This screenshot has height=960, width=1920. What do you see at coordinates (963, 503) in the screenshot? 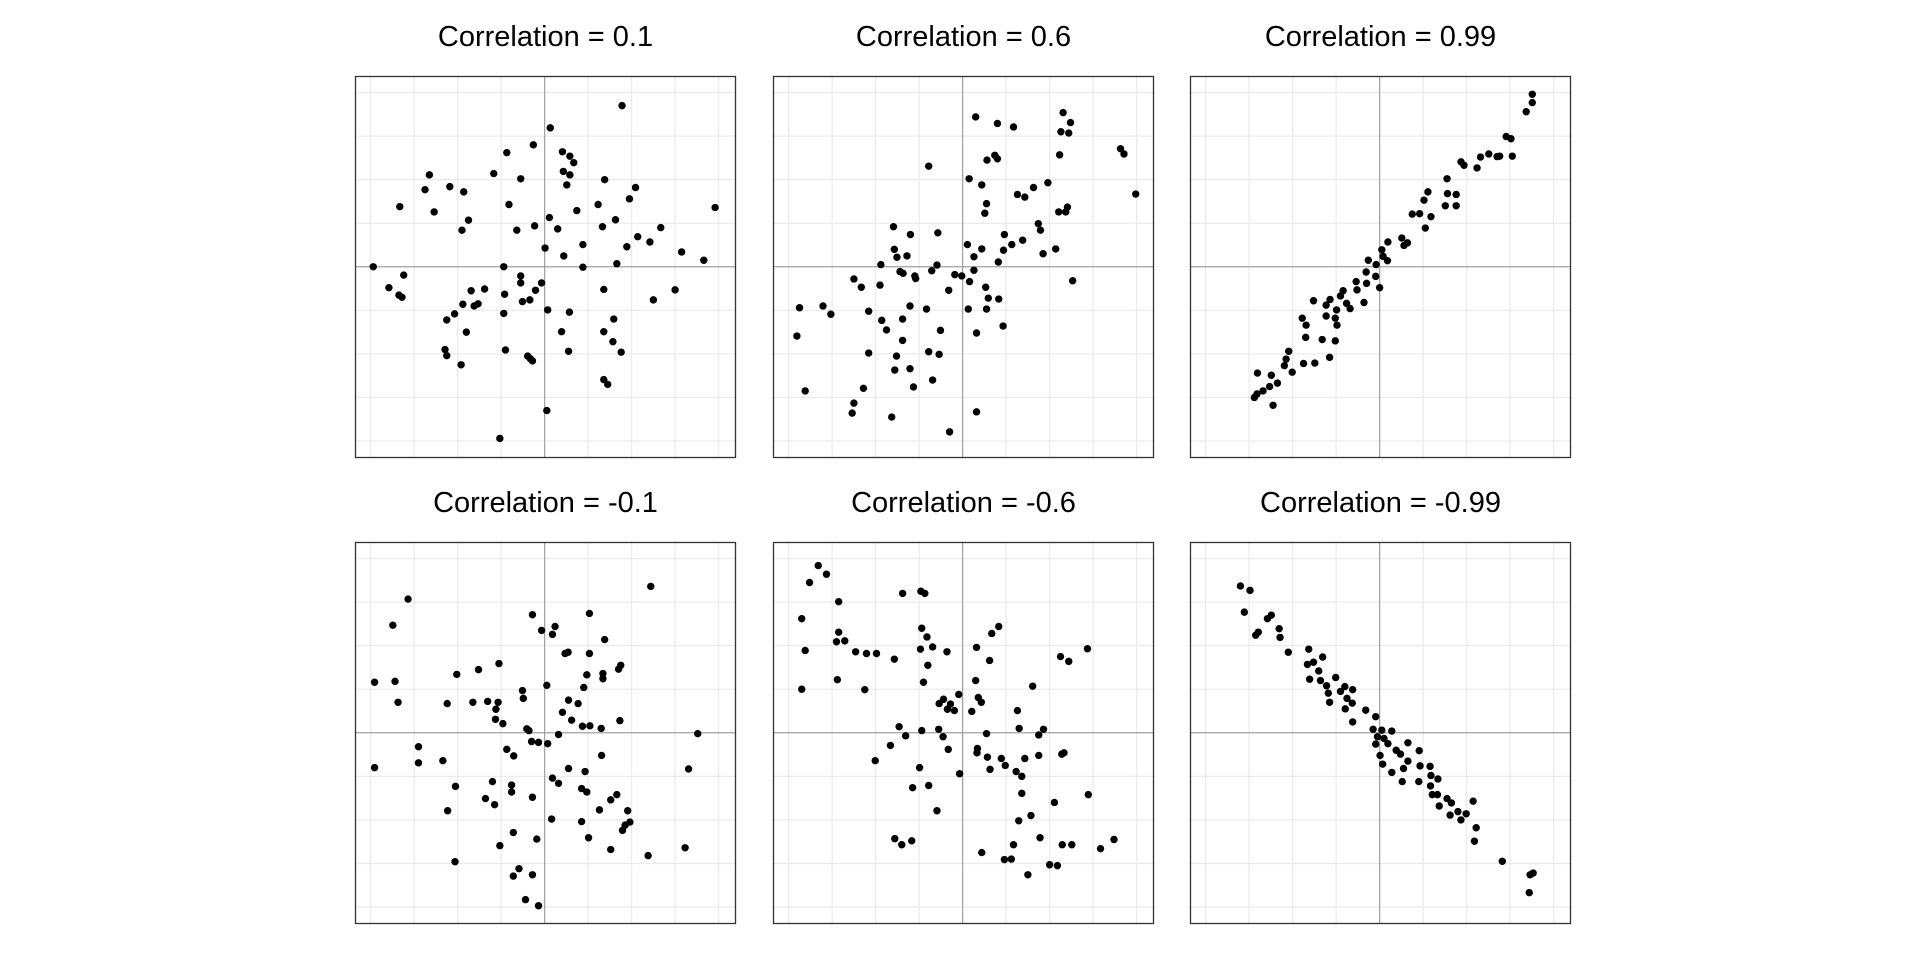
I see `panel-title: Correlation = -0.6` at bounding box center [963, 503].